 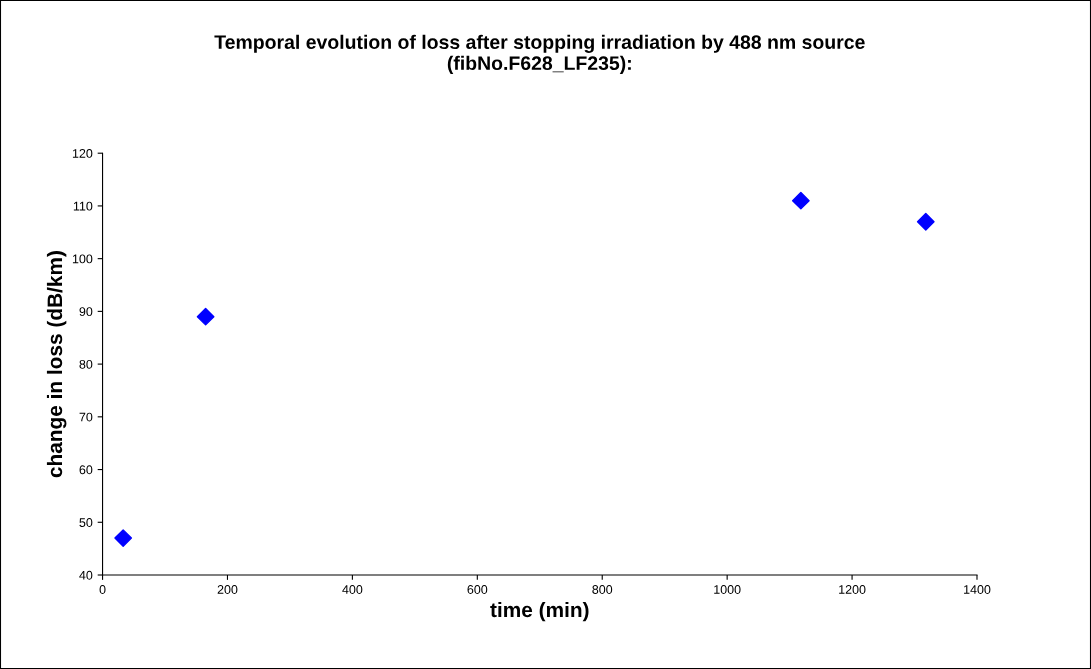 What do you see at coordinates (727, 589) in the screenshot?
I see `x-tick-label: 1000` at bounding box center [727, 589].